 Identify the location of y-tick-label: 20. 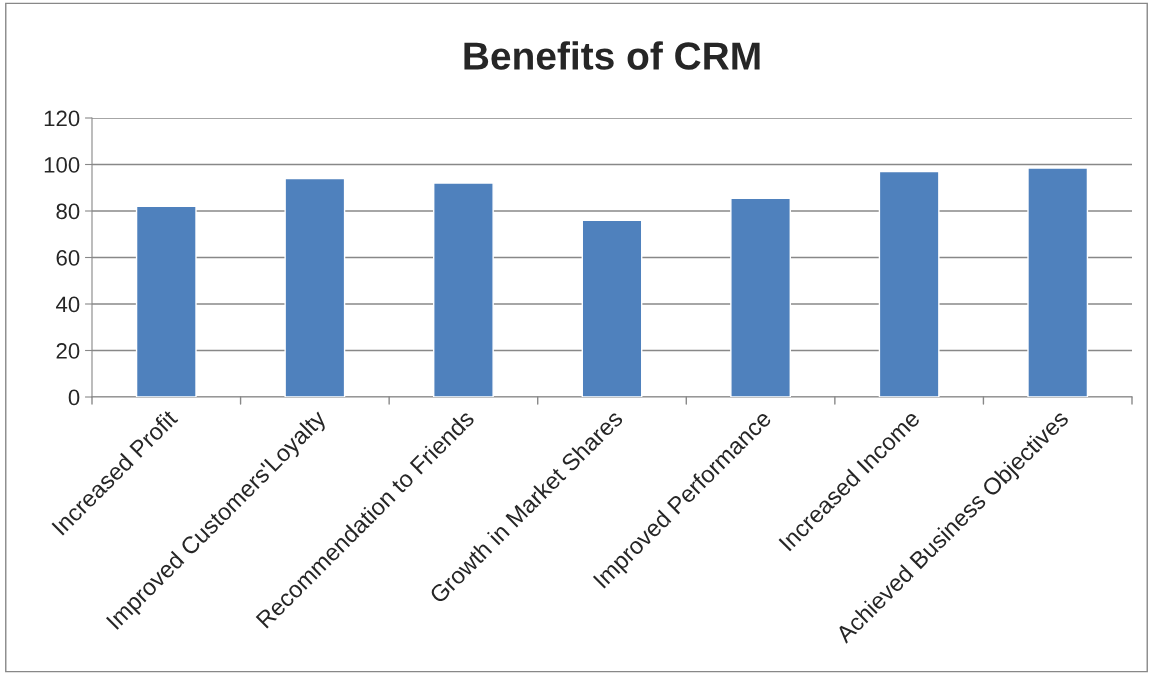
(68, 351).